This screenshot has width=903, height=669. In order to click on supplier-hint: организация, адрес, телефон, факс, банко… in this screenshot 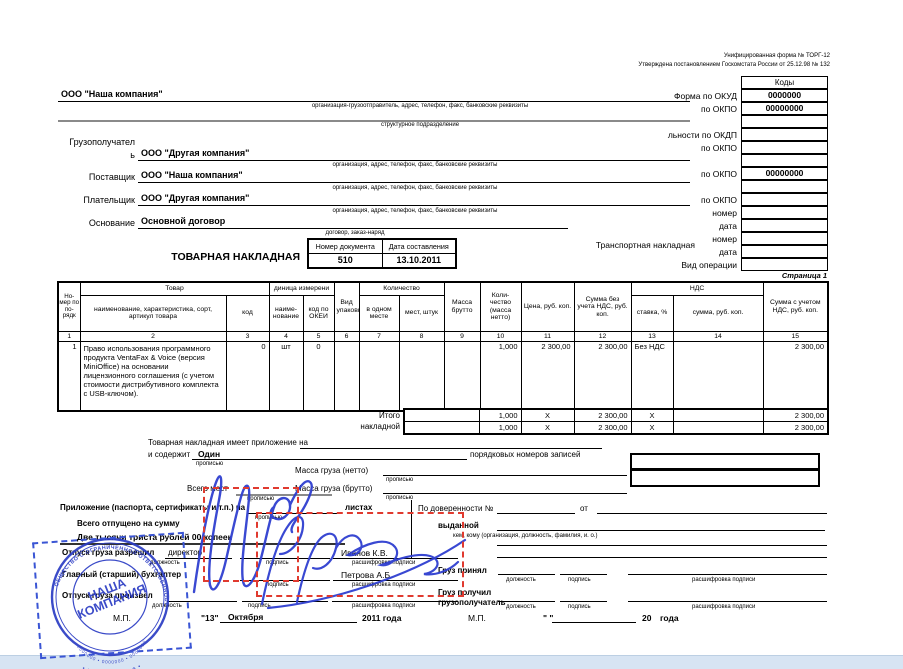, I will do `click(415, 188)`.